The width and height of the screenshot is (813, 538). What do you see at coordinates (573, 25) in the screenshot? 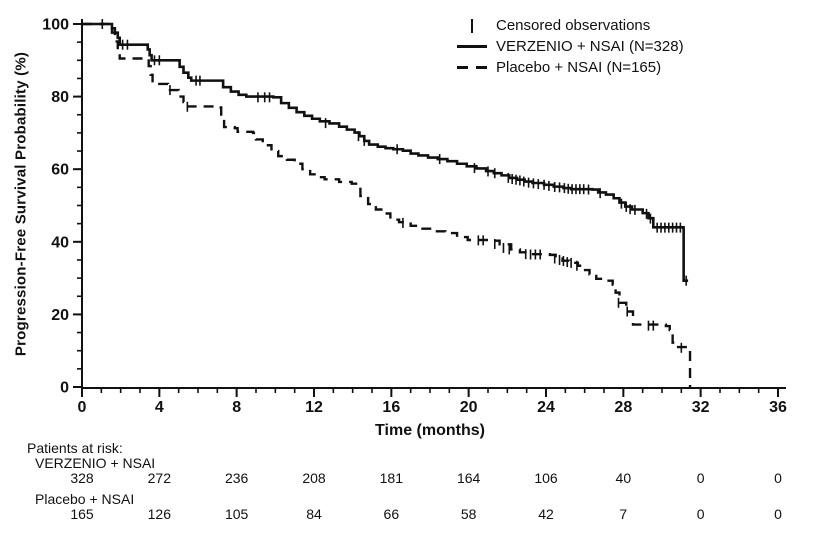
I see `legend-label-censored: Censored observations` at bounding box center [573, 25].